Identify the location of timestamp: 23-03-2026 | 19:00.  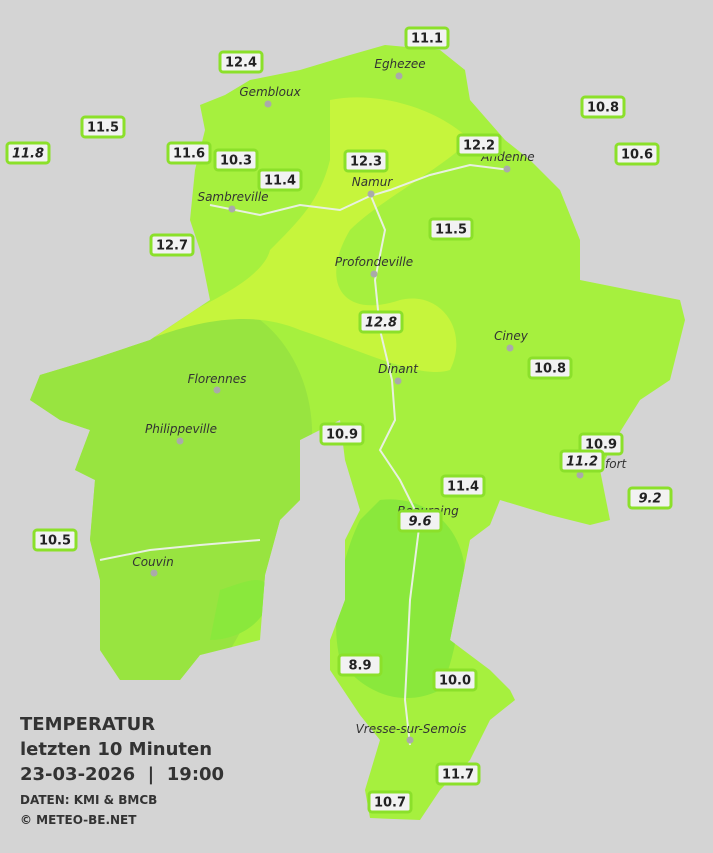
(122, 774).